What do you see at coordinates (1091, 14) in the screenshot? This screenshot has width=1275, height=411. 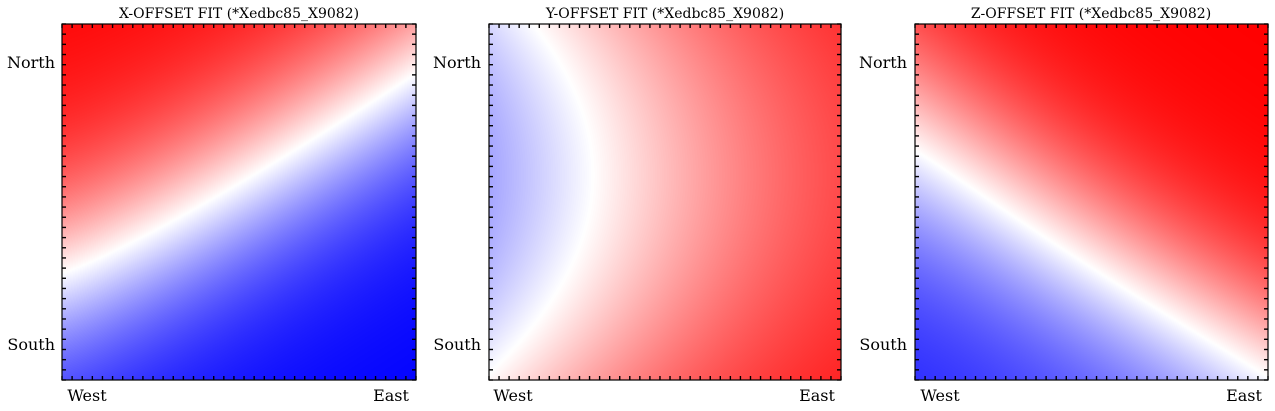 I see `panel-title: Z-OFFSET FIT (*Xedbc85_X9082)` at bounding box center [1091, 14].